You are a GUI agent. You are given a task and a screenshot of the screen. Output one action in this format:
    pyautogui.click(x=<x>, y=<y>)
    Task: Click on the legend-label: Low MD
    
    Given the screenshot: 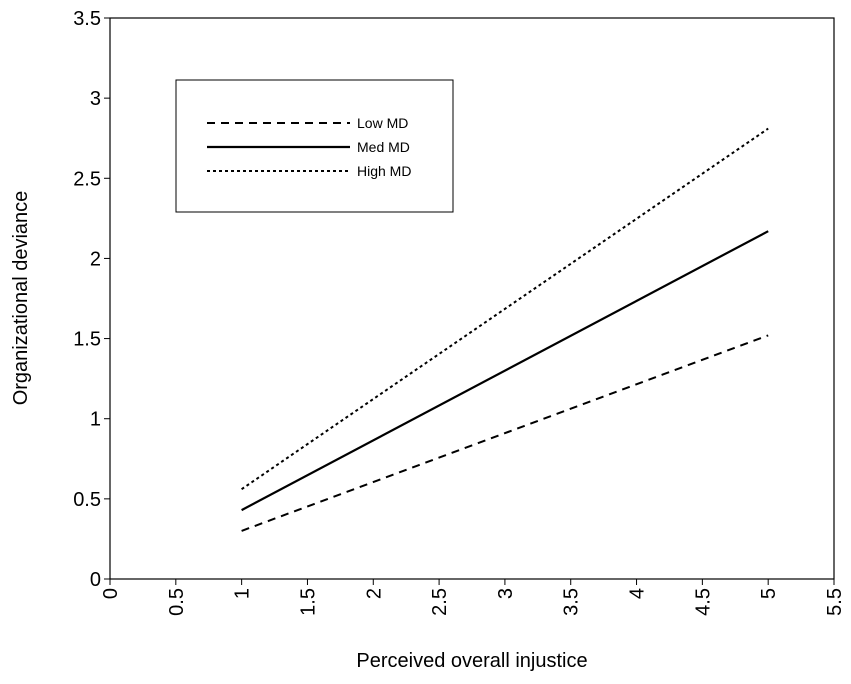 What is the action you would take?
    pyautogui.click(x=382, y=123)
    